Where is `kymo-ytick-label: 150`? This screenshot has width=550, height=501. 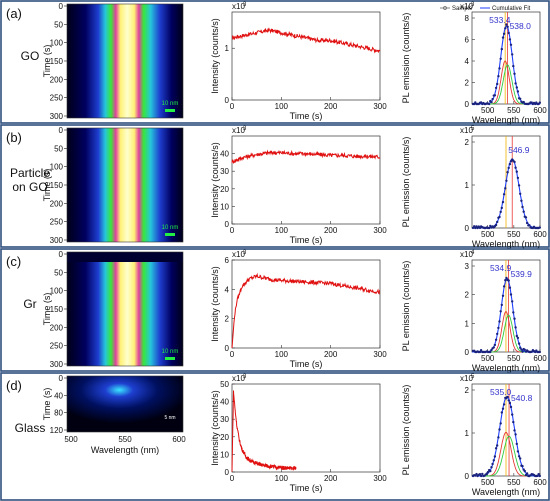 kymo-ytick-label: 150 is located at coordinates (57, 185).